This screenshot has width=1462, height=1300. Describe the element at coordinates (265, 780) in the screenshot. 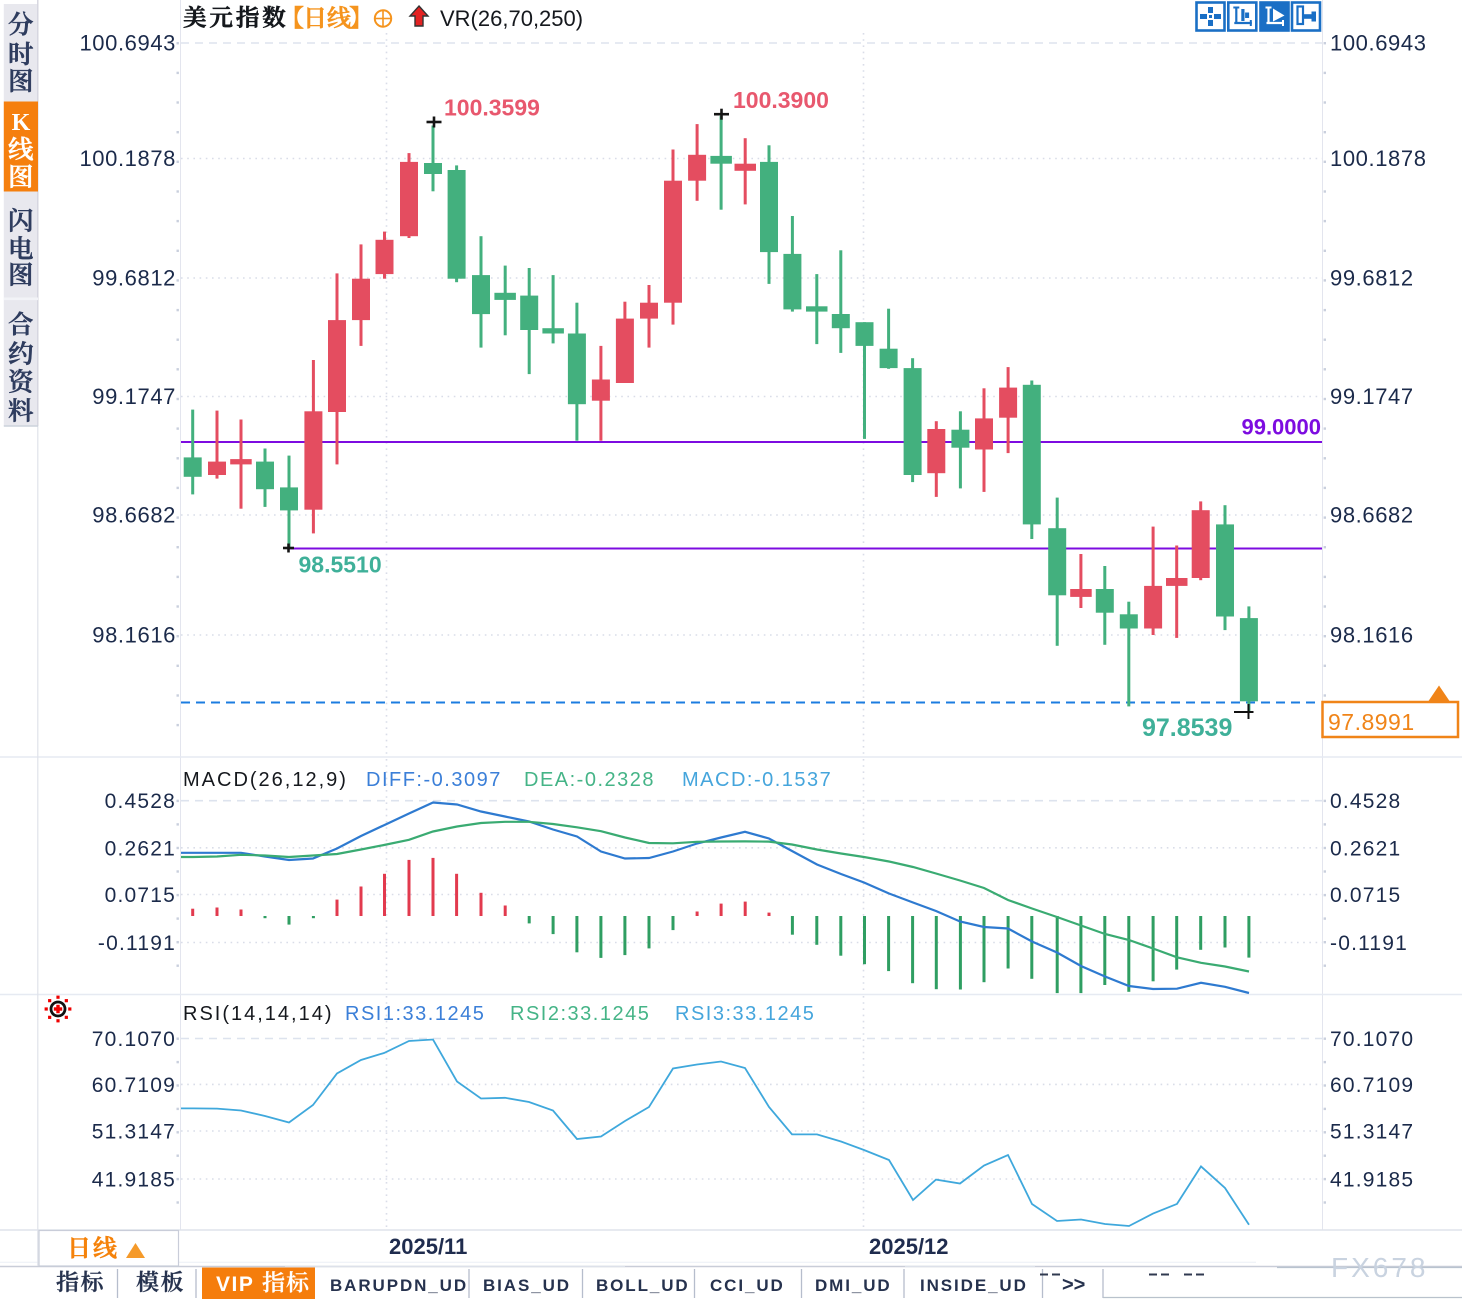

I see `svg-text: MACD(26,12,9)` at that location.